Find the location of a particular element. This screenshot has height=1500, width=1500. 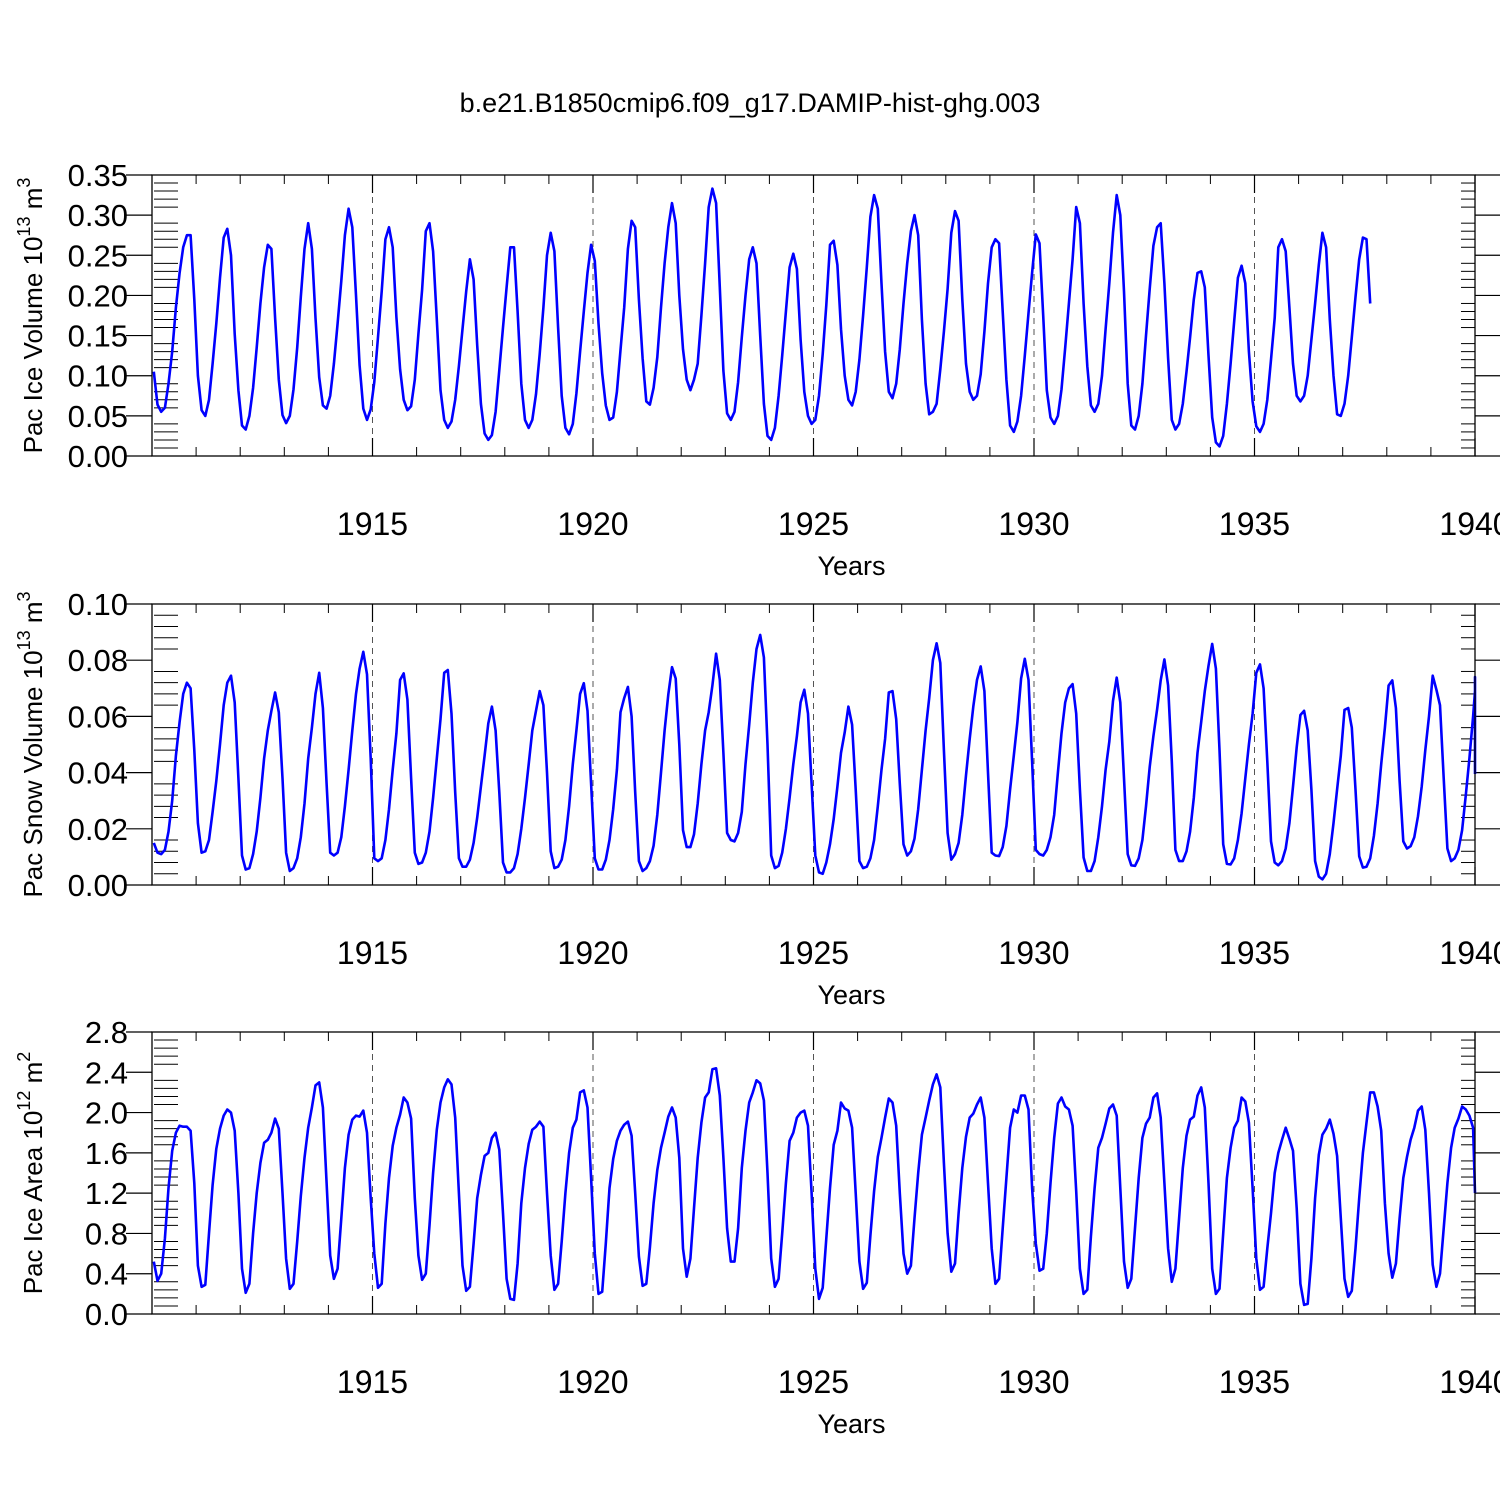

y-tick-label: 0.8 is located at coordinates (106, 1233).